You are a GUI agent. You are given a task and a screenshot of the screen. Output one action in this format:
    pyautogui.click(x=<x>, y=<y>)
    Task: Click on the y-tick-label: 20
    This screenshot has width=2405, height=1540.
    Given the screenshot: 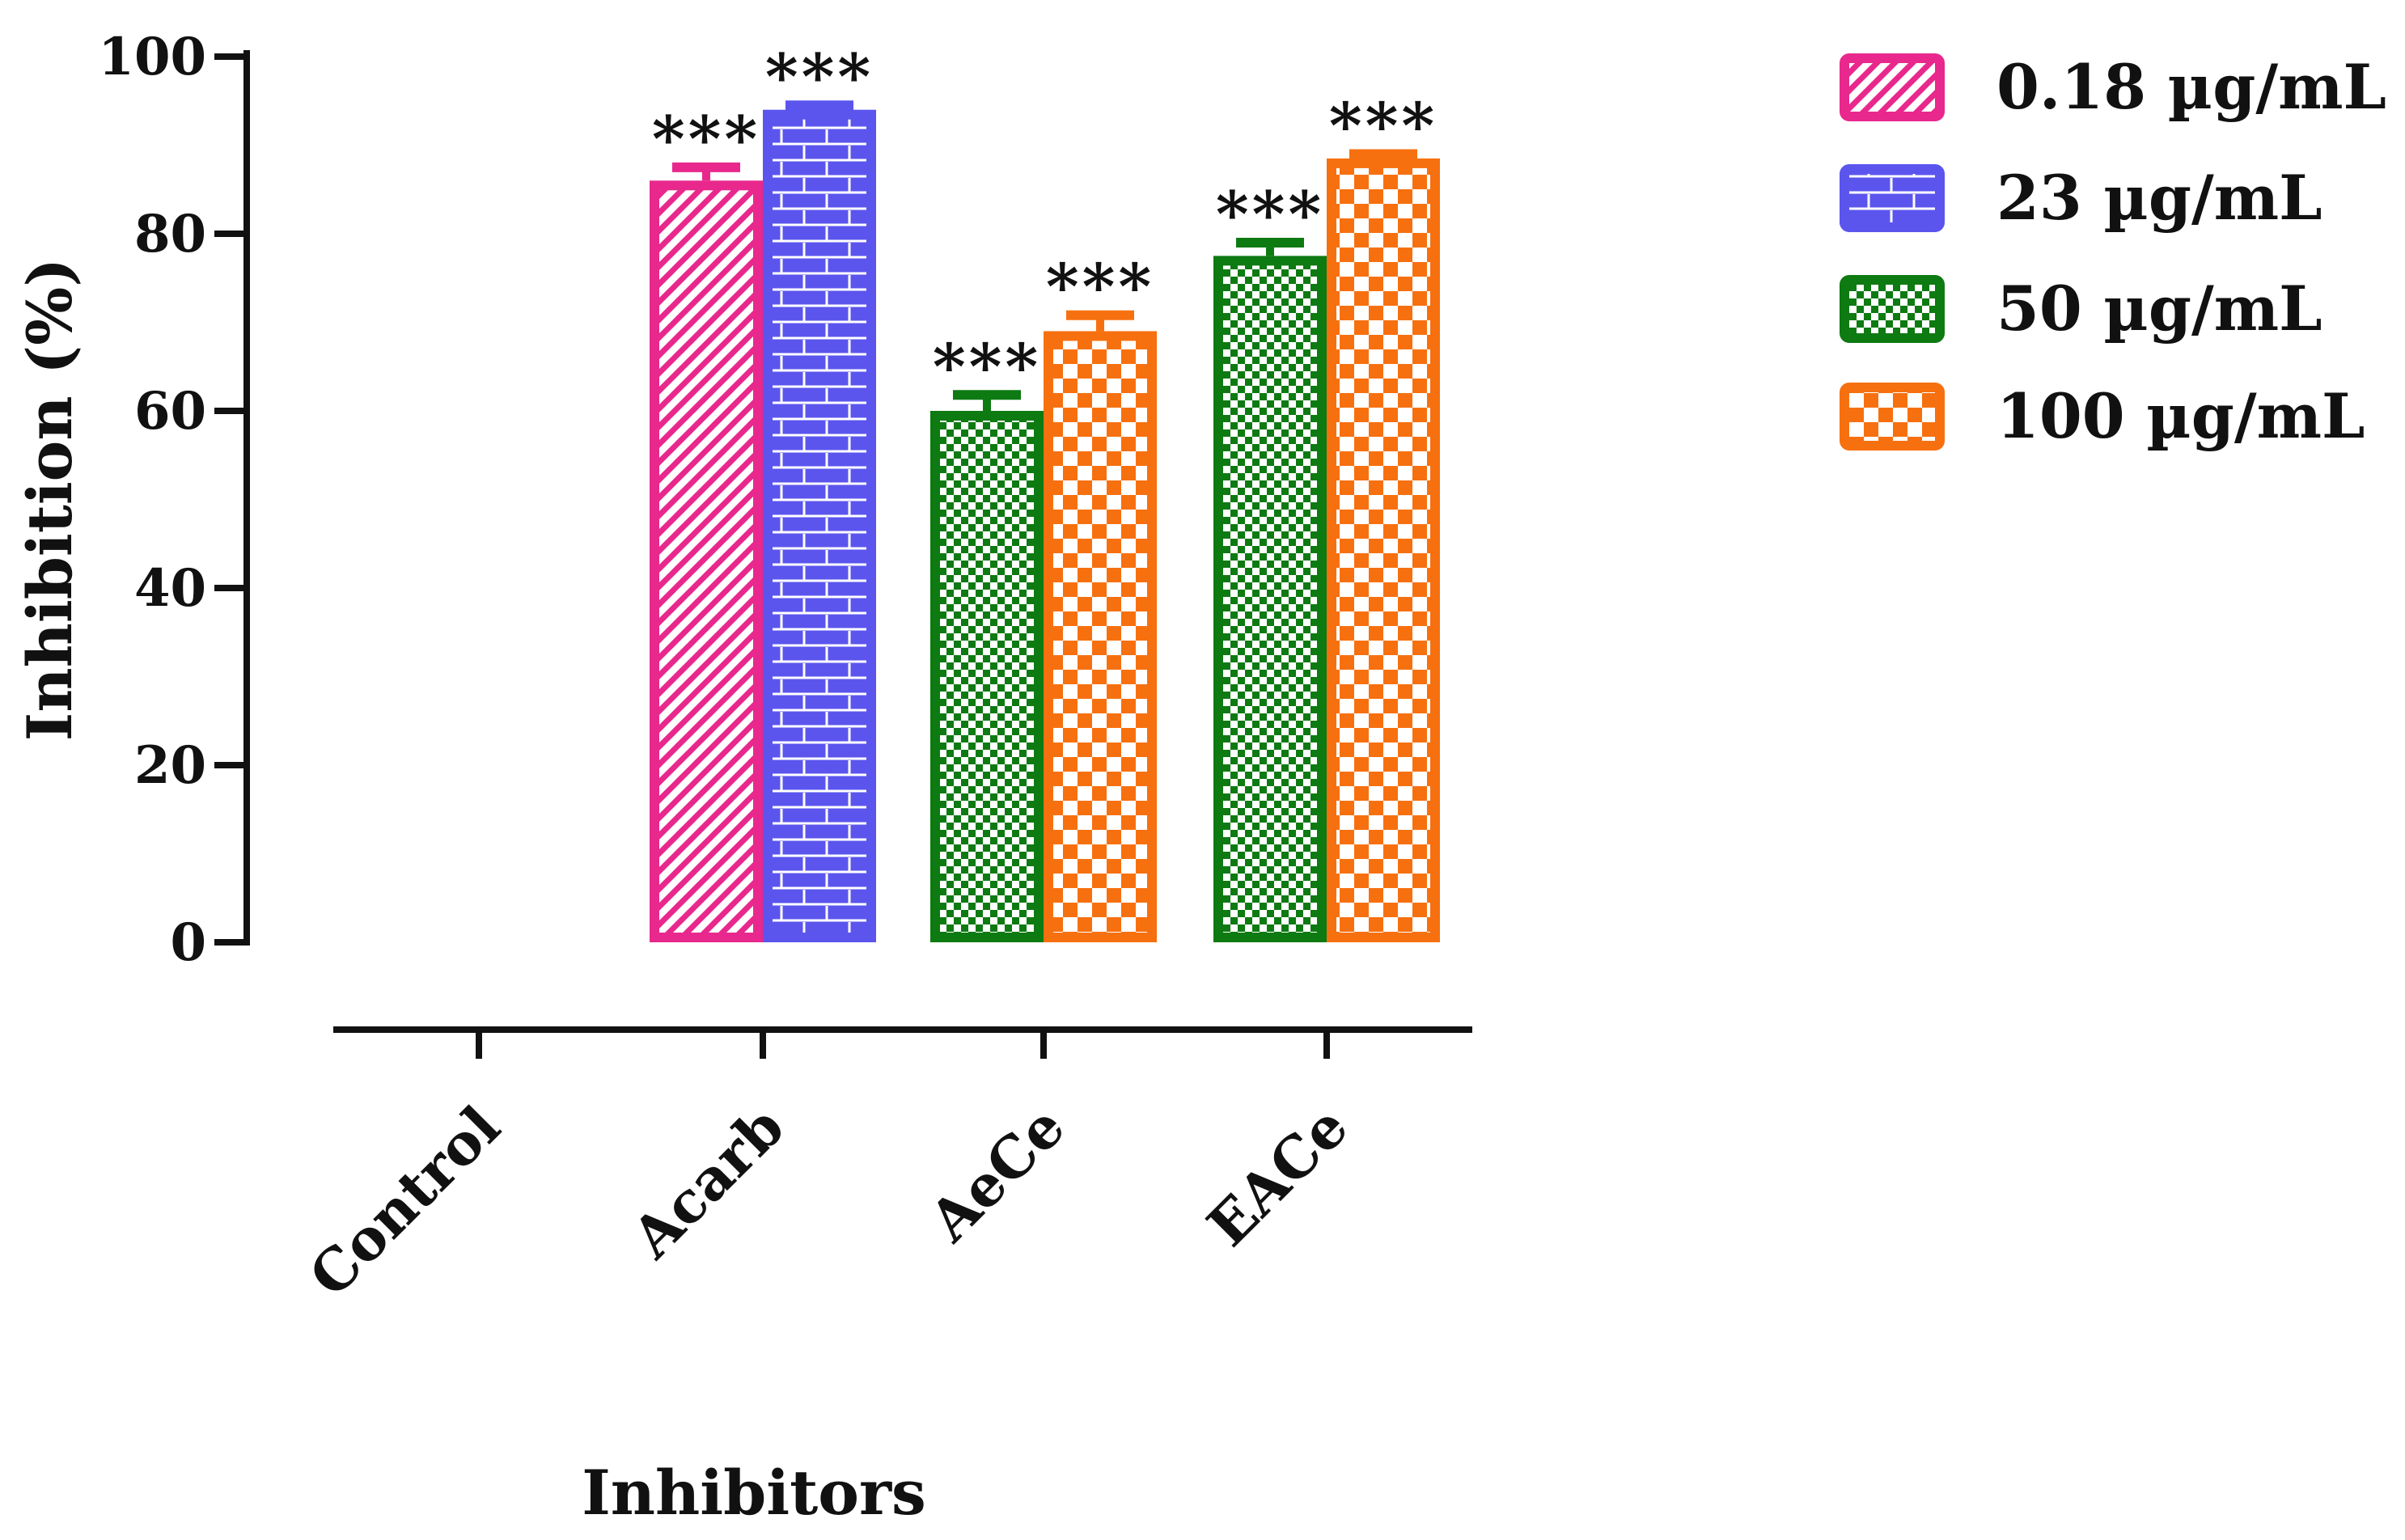 What is the action you would take?
    pyautogui.click(x=170, y=765)
    